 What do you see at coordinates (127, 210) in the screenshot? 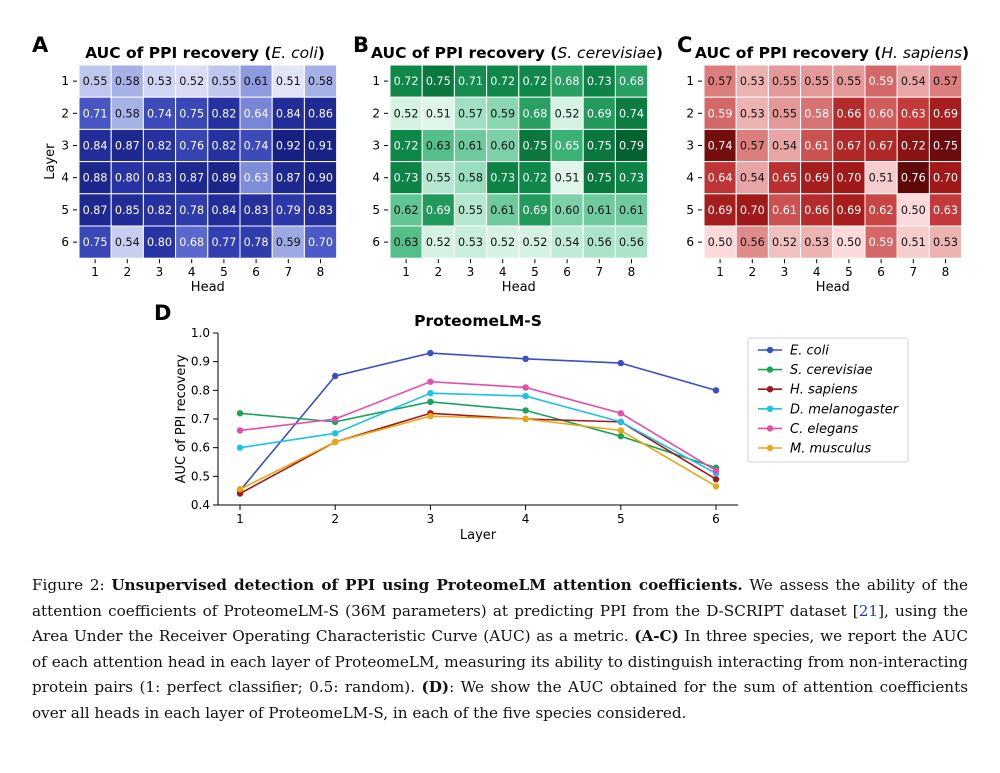
I see `heatmap-cell-value: 0.85` at bounding box center [127, 210].